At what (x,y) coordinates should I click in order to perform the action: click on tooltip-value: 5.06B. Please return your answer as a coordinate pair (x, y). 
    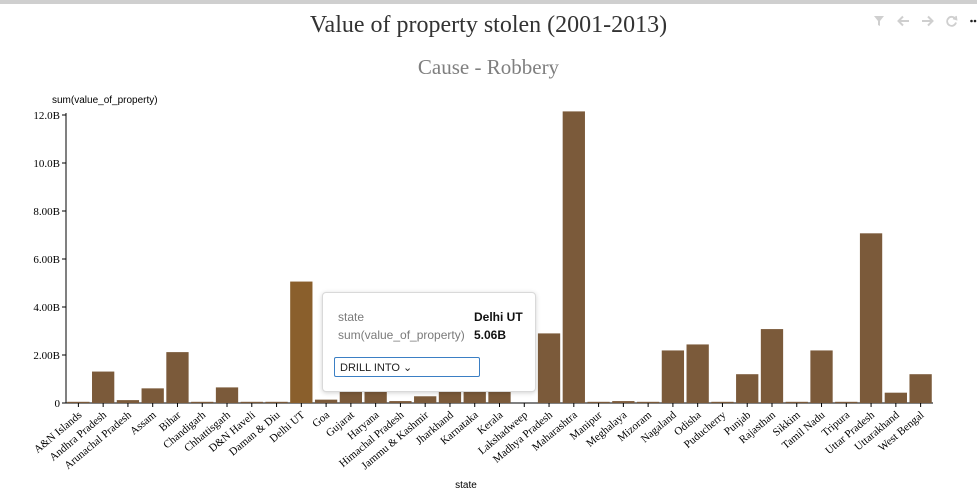
    Looking at the image, I should click on (490, 335).